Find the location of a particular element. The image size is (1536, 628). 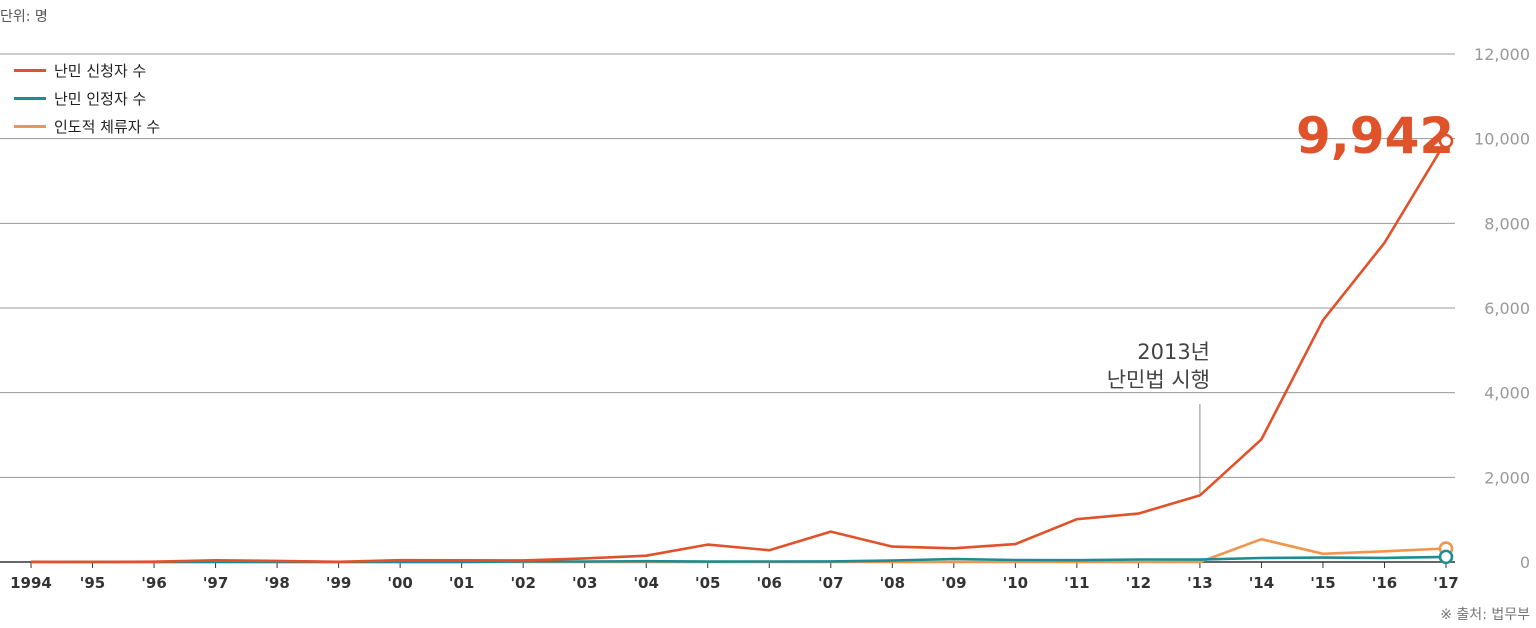

legend-item-recognized: 난민 인정자 수 is located at coordinates (87, 98).